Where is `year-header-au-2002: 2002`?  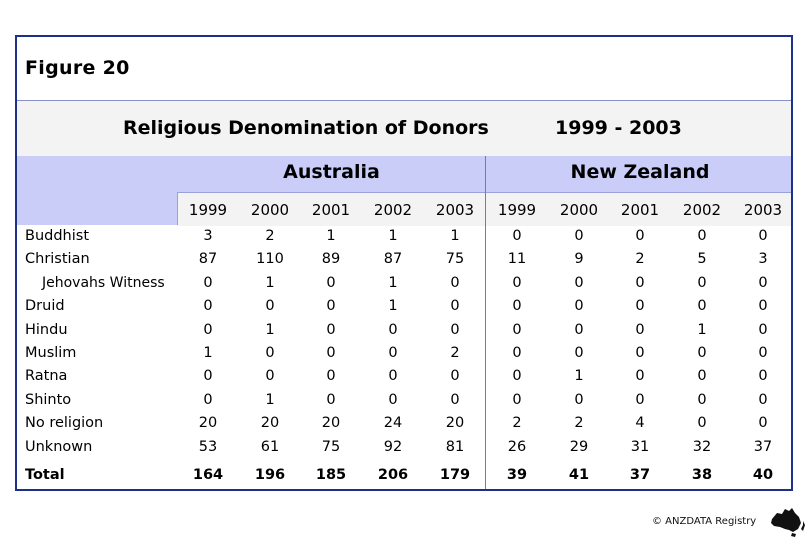 year-header-au-2002: 2002 is located at coordinates (393, 210).